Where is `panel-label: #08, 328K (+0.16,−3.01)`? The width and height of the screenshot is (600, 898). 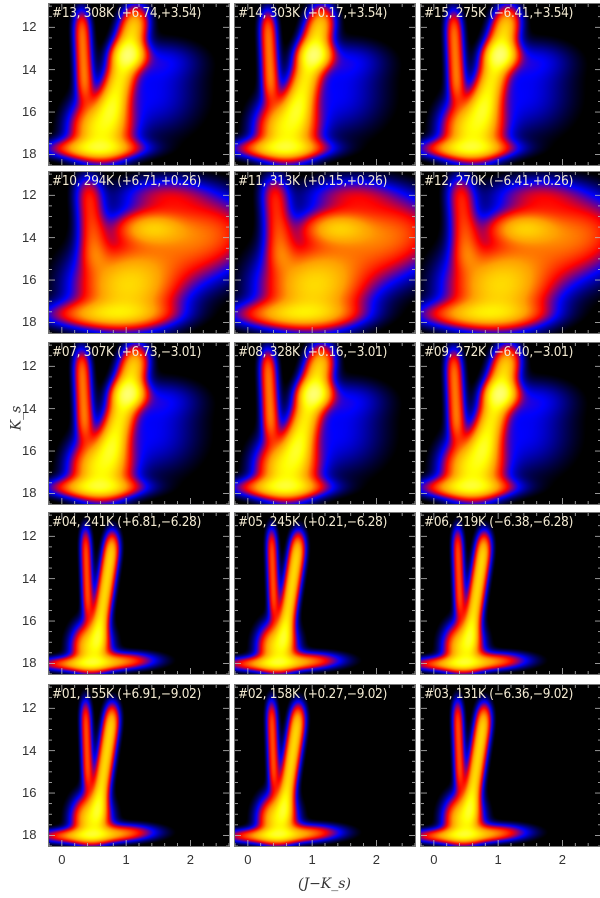 panel-label: #08, 328K (+0.16,−3.01) is located at coordinates (313, 352).